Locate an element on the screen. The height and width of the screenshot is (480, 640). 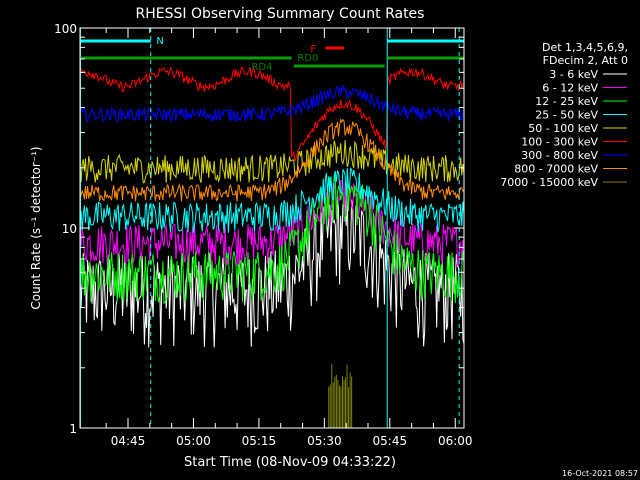
y-tick-label: 10 is located at coordinates (69, 229).